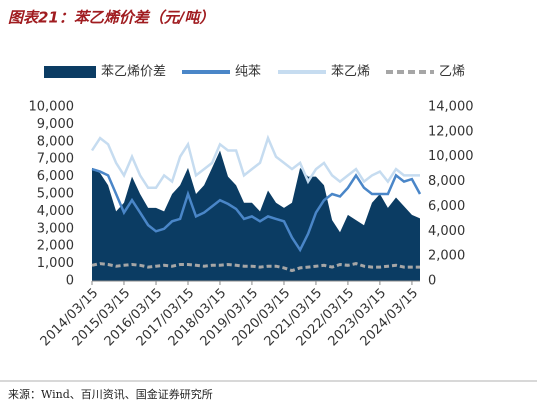 The image size is (537, 408). What do you see at coordinates (55, 246) in the screenshot?
I see `y-tick-label: 2,000` at bounding box center [55, 246].